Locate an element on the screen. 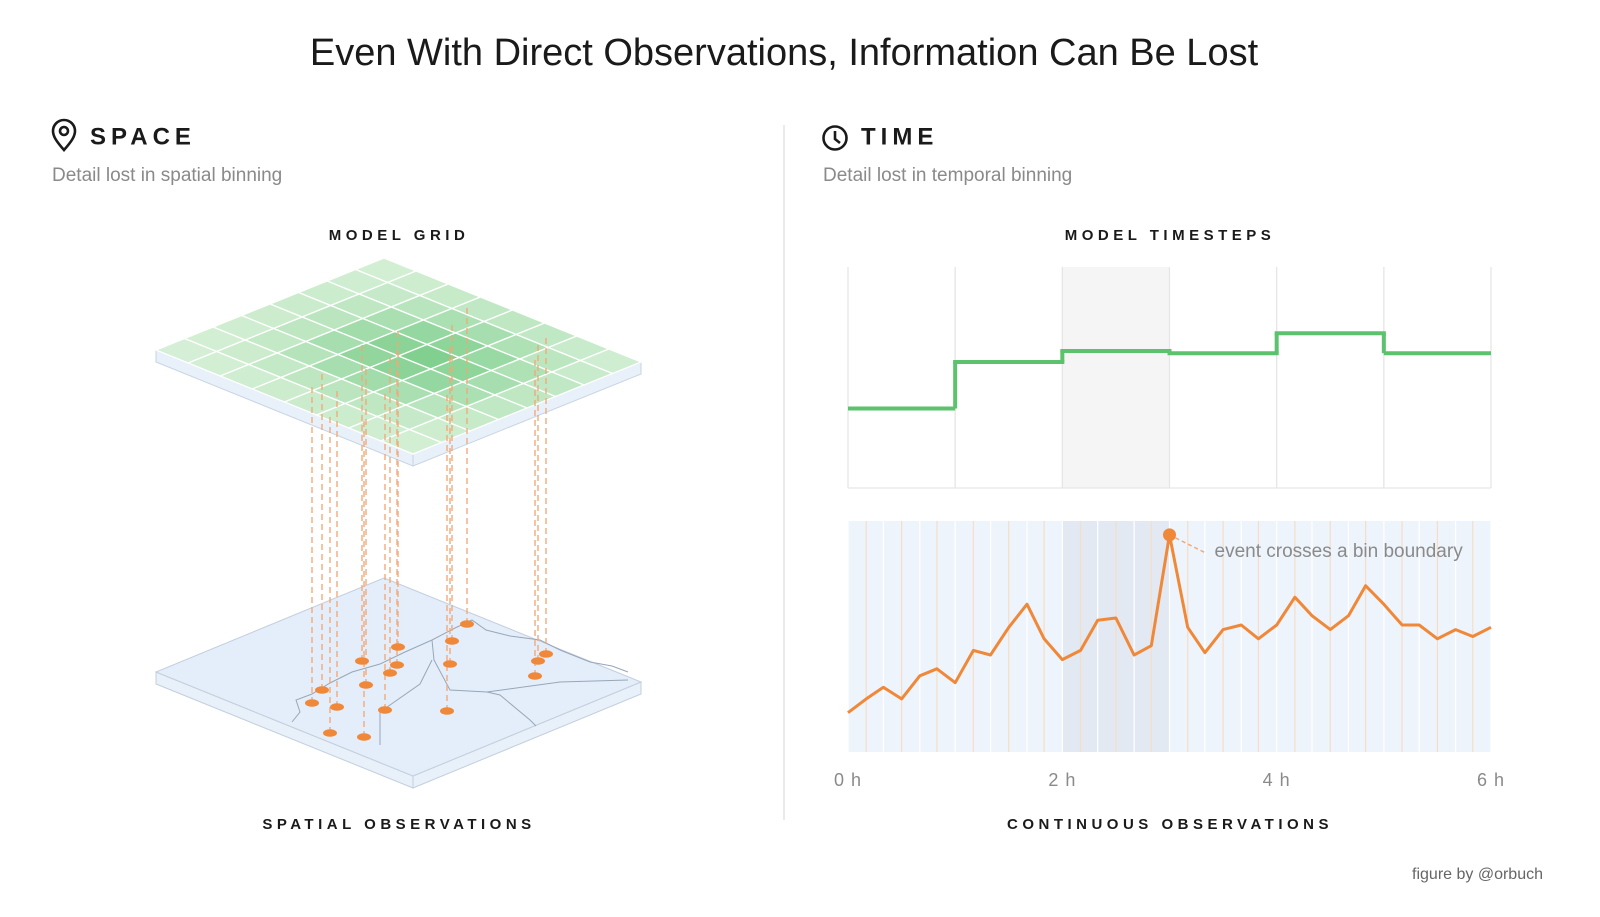  space-heading: SPACE is located at coordinates (143, 136).